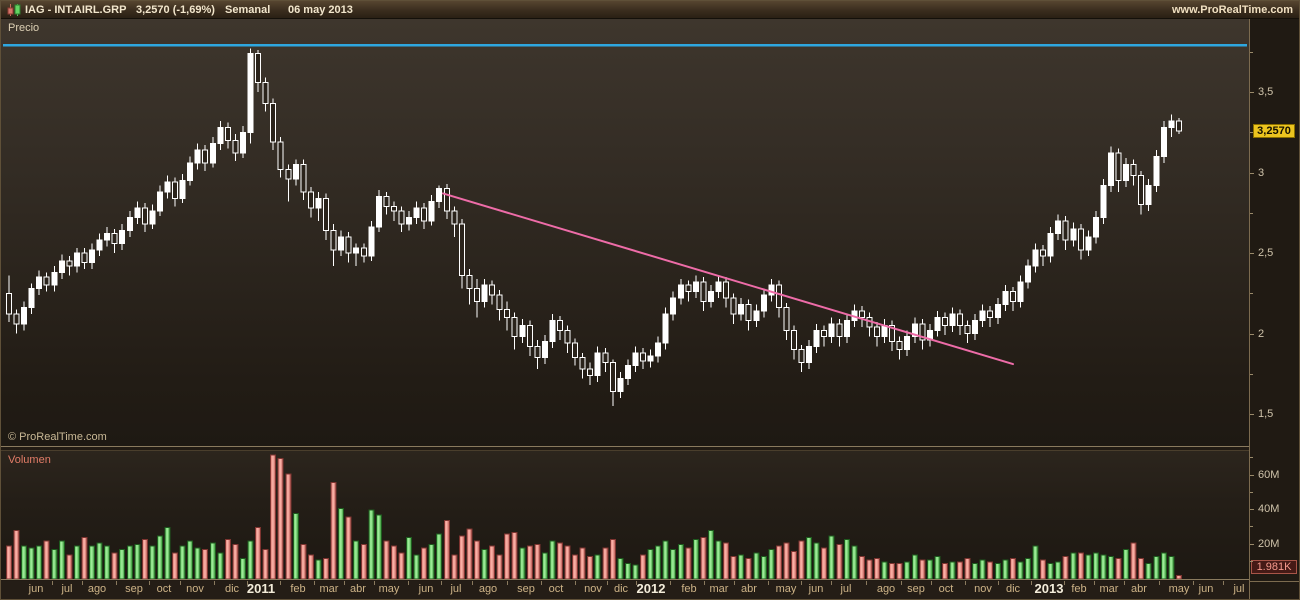 The width and height of the screenshot is (1300, 600). Describe the element at coordinates (175, 10) in the screenshot. I see `last-price-and-change: 3,2570 (-1,69%)` at that location.